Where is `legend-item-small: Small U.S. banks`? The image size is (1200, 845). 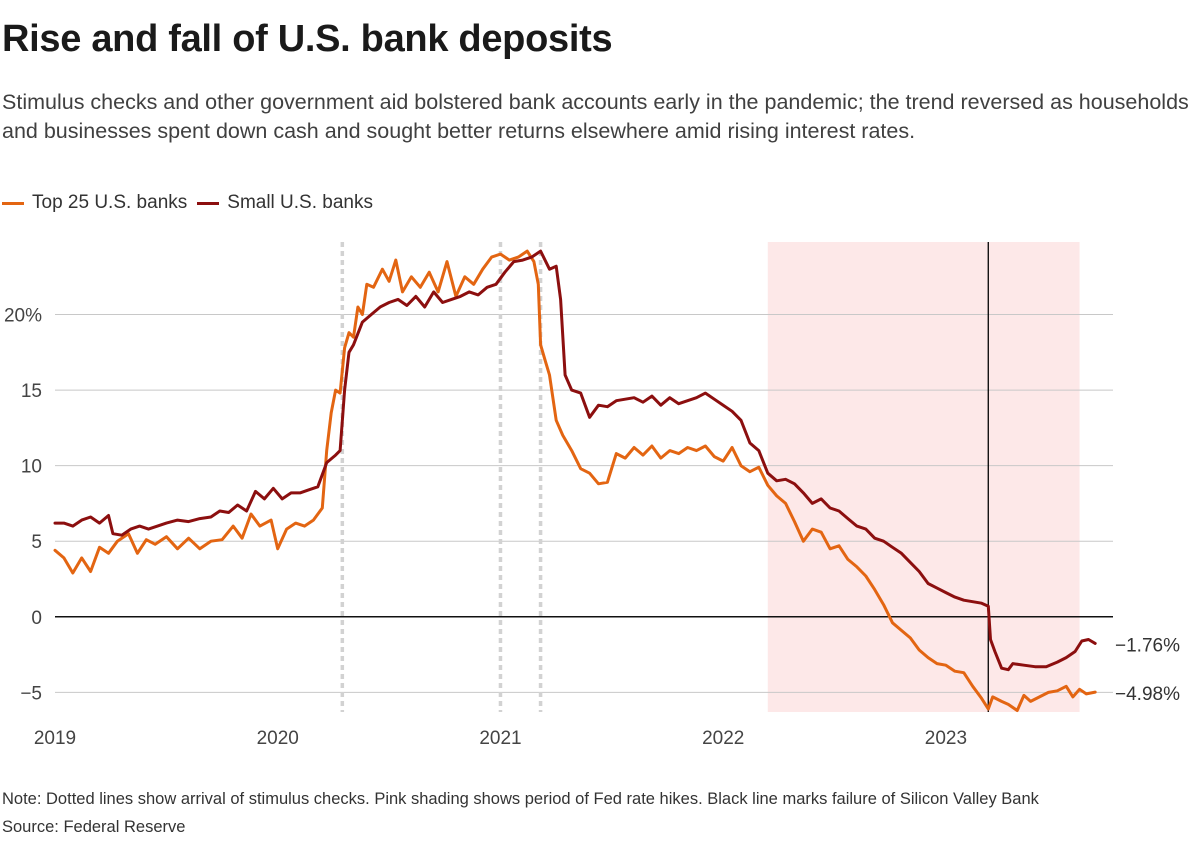 legend-item-small: Small U.S. banks is located at coordinates (285, 203).